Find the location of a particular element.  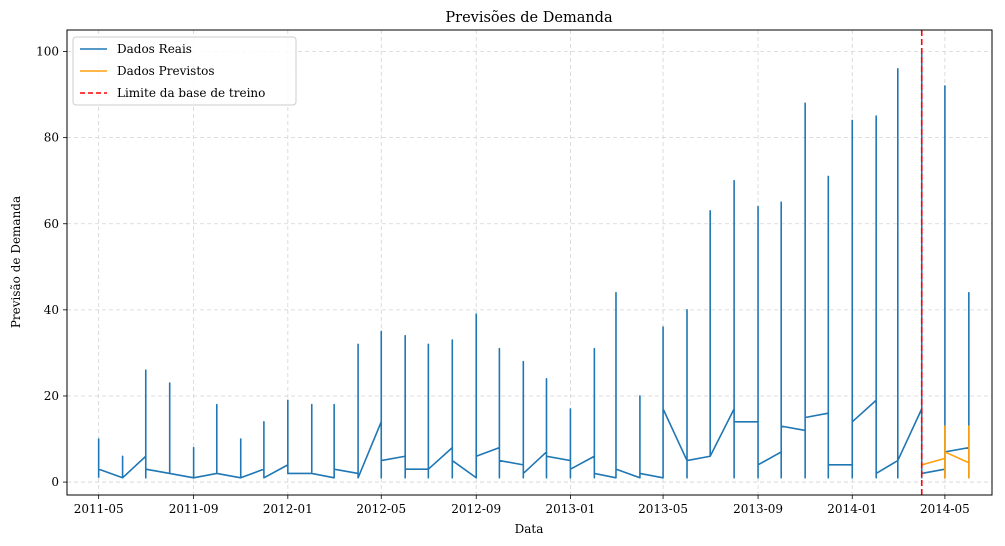

legend-box is located at coordinates (184, 71).